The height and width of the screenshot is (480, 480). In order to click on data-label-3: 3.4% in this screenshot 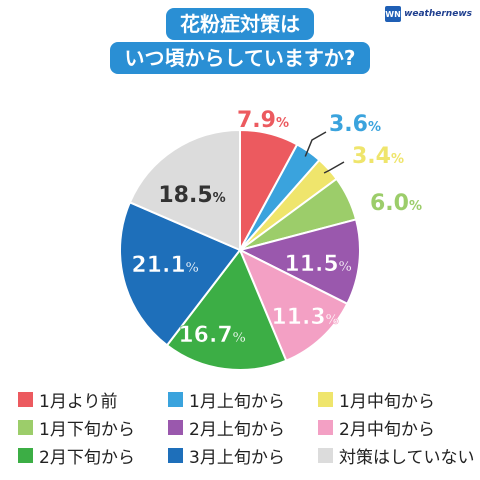, I will do `click(378, 156)`.